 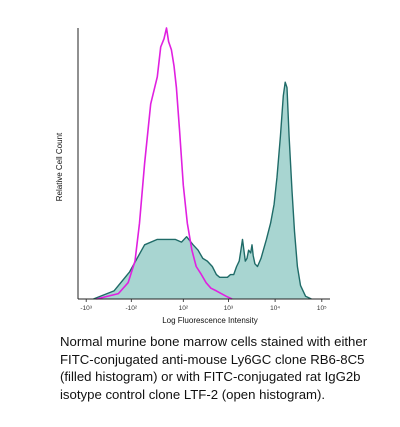 What do you see at coordinates (275, 308) in the screenshot?
I see `x-tick-label: 10⁴` at bounding box center [275, 308].